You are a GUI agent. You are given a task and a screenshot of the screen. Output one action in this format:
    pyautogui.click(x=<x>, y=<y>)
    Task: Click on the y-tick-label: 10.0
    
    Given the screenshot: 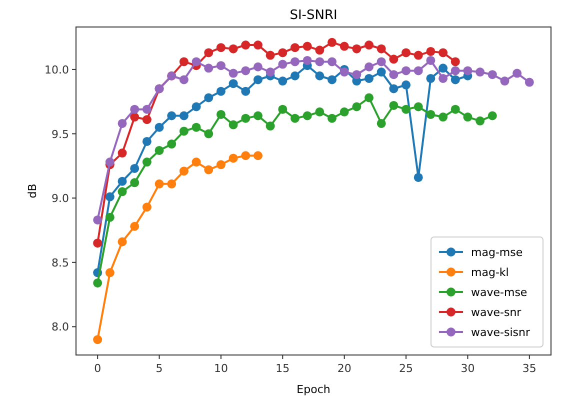 What is the action you would take?
    pyautogui.click(x=56, y=69)
    